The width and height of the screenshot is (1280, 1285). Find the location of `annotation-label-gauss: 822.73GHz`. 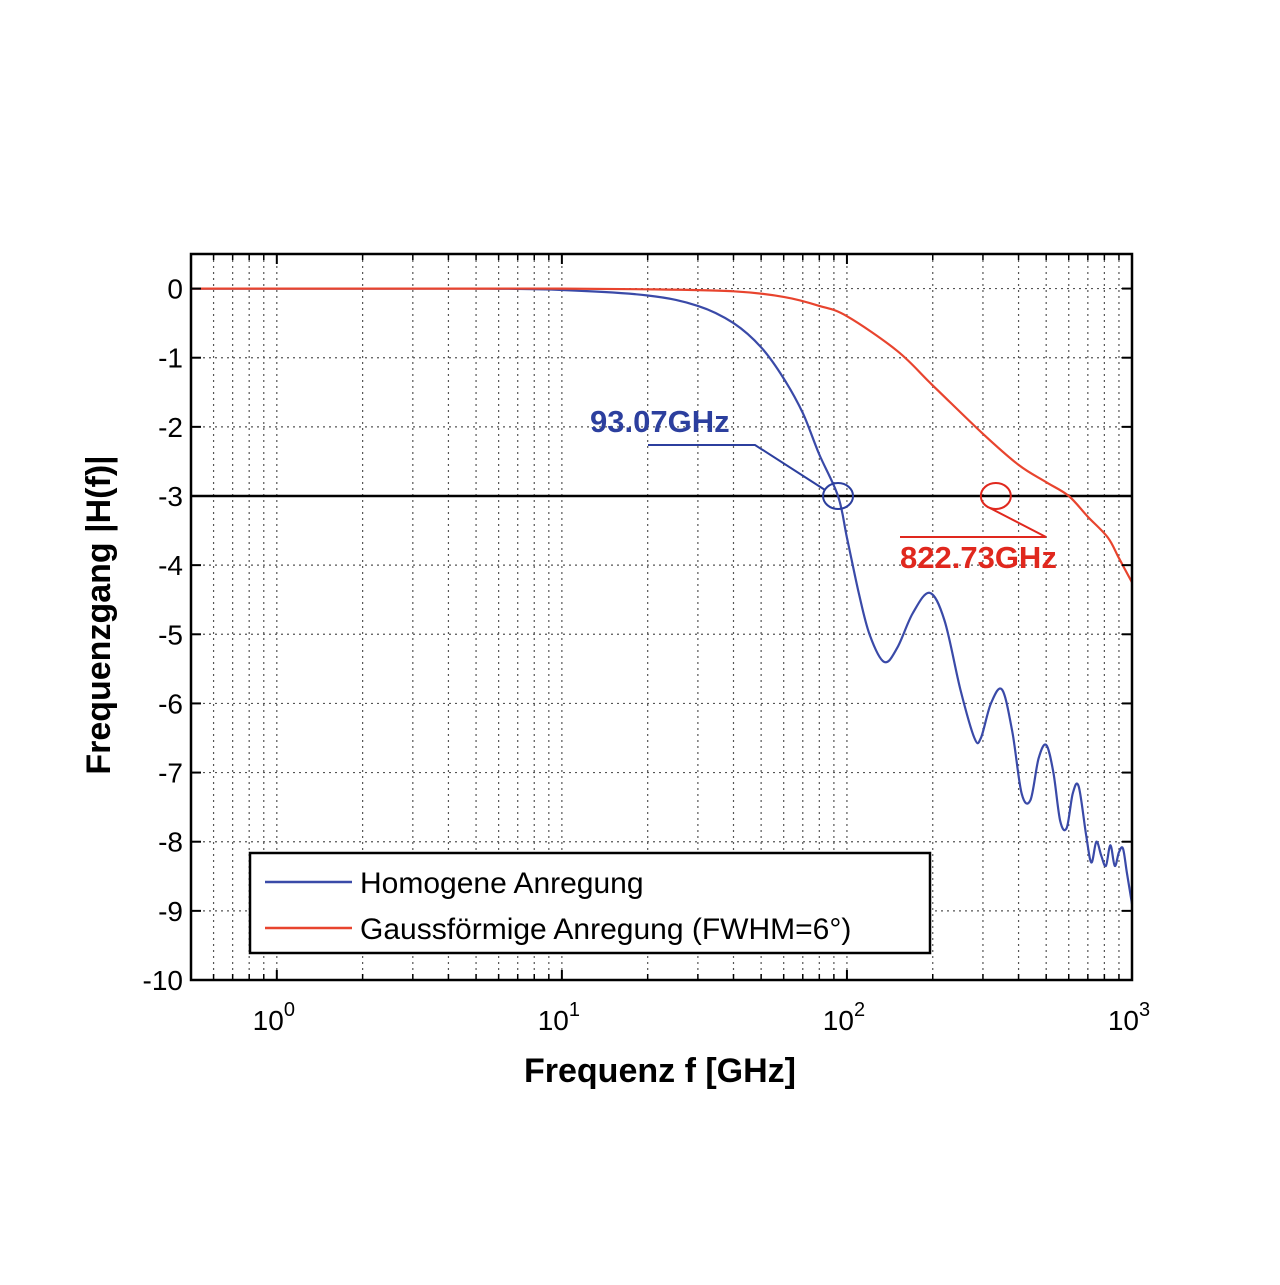

annotation-label-gauss: 822.73GHz is located at coordinates (978, 557).